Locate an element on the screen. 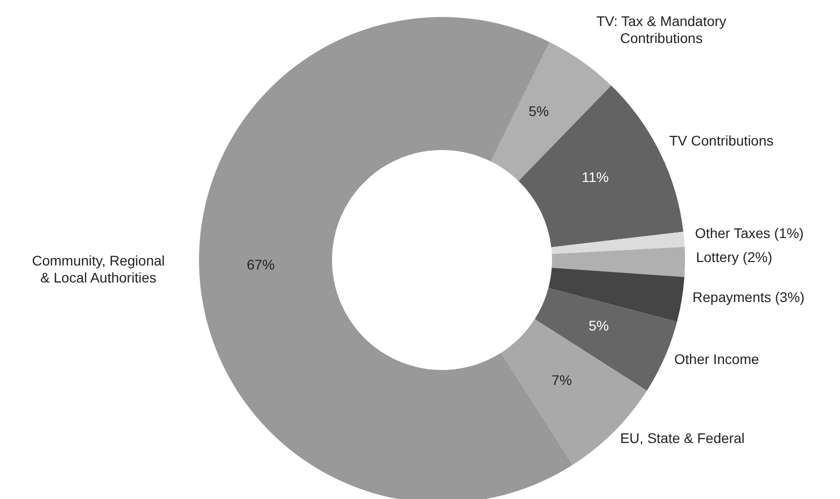  data-label: 7% is located at coordinates (562, 380).